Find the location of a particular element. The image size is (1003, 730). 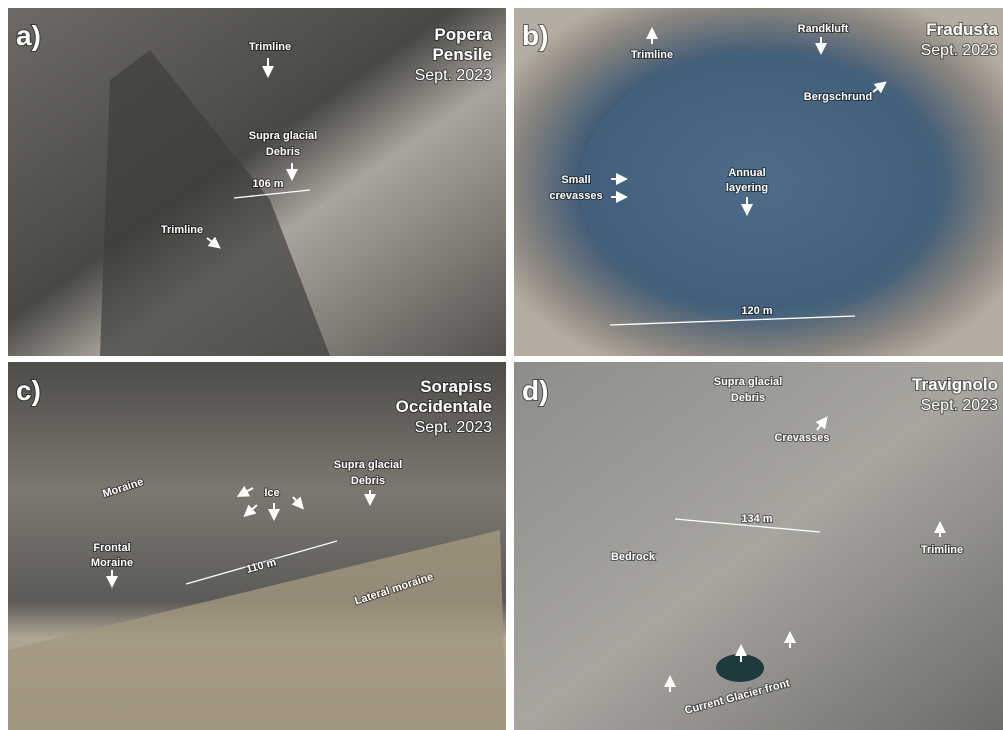

annotation: 134 m is located at coordinates (756, 519).